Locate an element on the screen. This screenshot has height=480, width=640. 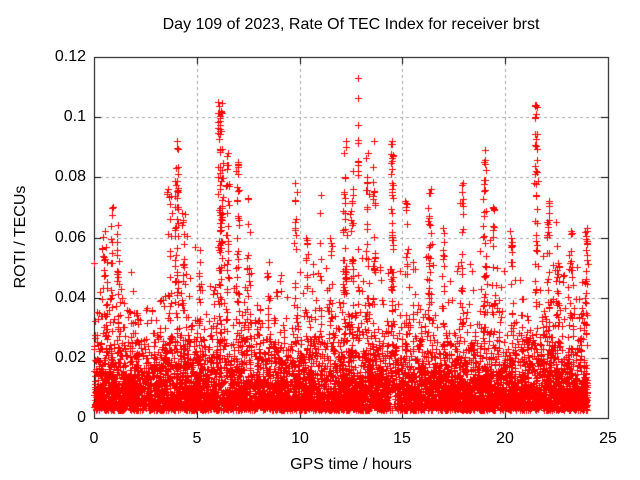
y-tick-label: 0.1 is located at coordinates (74, 116).